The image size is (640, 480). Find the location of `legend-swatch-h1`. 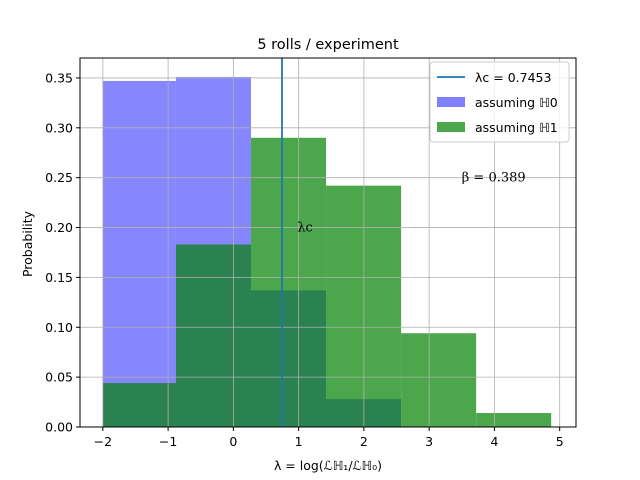

legend-swatch-h1 is located at coordinates (451, 127).